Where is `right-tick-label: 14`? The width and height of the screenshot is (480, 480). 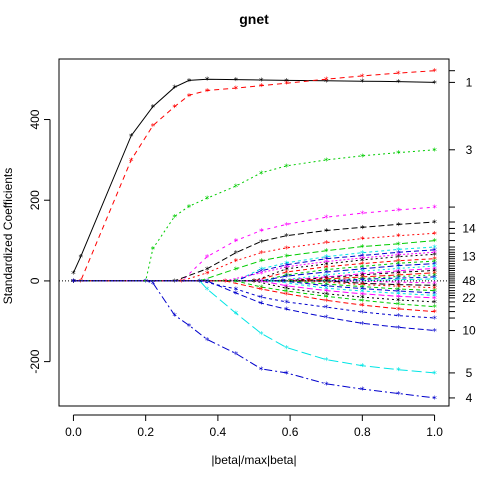 right-tick-label: 14 is located at coordinates (469, 228).